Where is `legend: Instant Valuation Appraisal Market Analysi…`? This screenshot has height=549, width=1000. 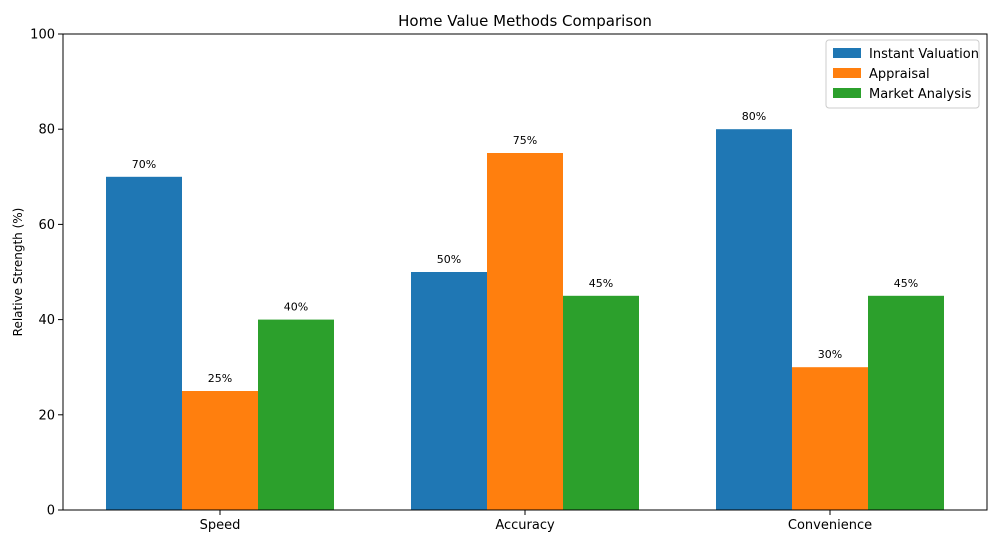
legend: Instant Valuation Appraisal Market Analysi… is located at coordinates (902, 74).